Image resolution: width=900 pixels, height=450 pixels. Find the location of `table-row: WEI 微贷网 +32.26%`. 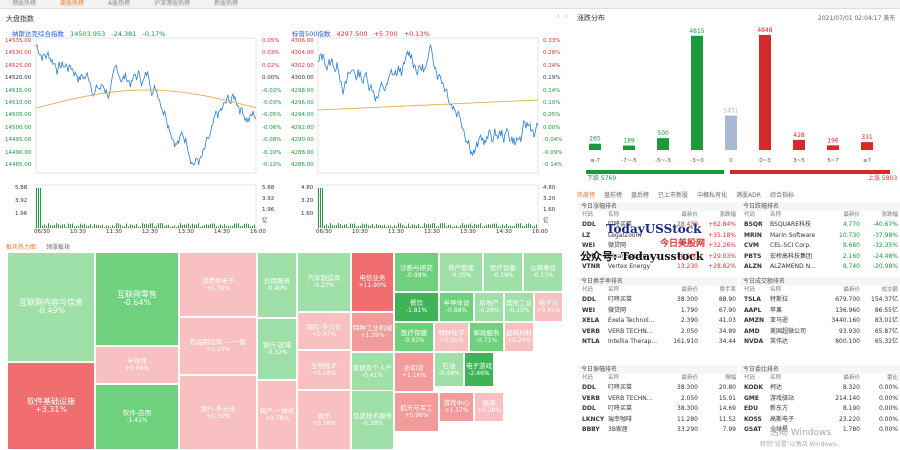

table-row: WEI 微贷网 +32.26% is located at coordinates (658, 246).